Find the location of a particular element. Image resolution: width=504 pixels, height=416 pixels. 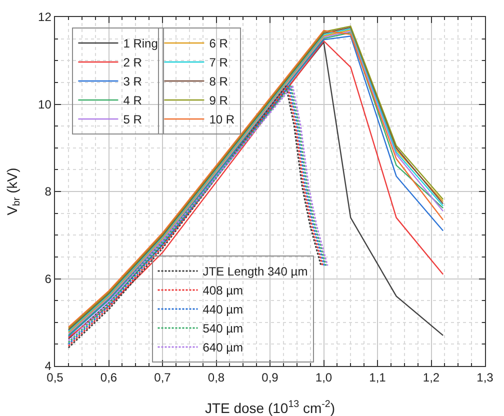

x-tick-label: 0,9 is located at coordinates (270, 377).